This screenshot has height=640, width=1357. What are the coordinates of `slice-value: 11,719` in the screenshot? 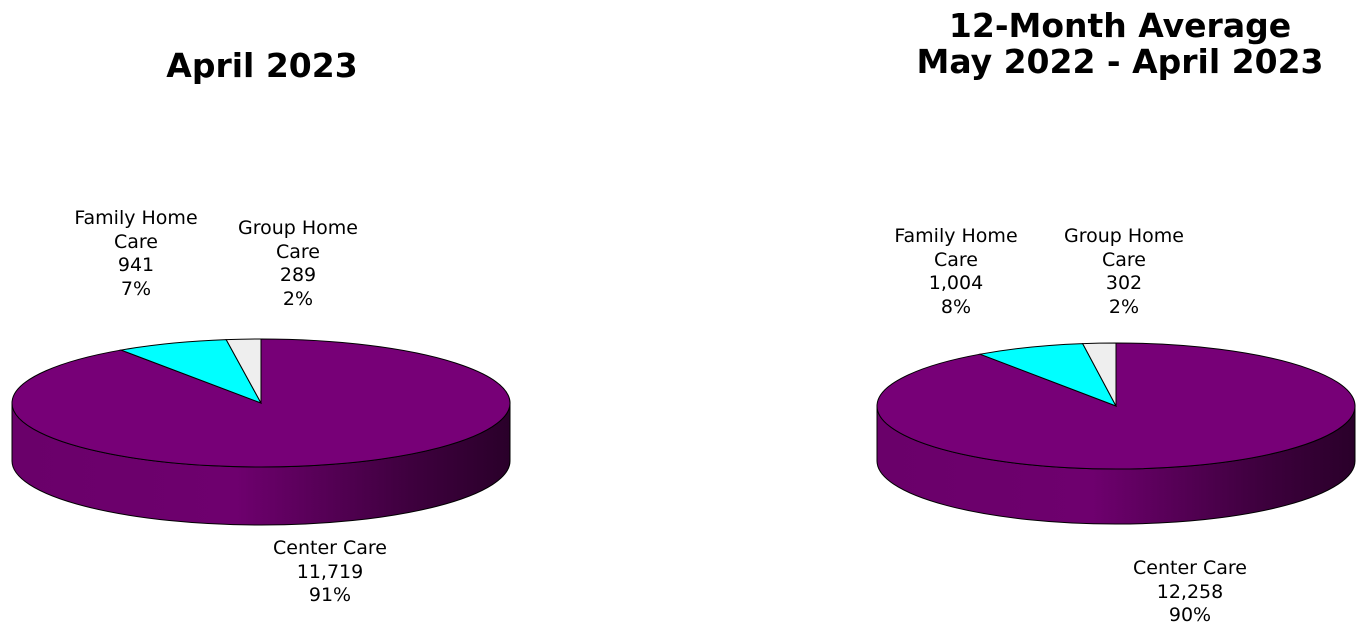 It's located at (330, 571).